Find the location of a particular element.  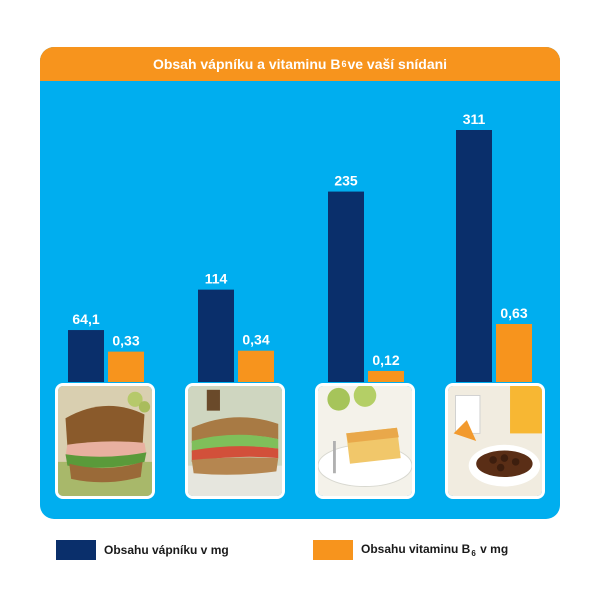

chart-title-text-end: ve vaší snídani is located at coordinates (397, 64).